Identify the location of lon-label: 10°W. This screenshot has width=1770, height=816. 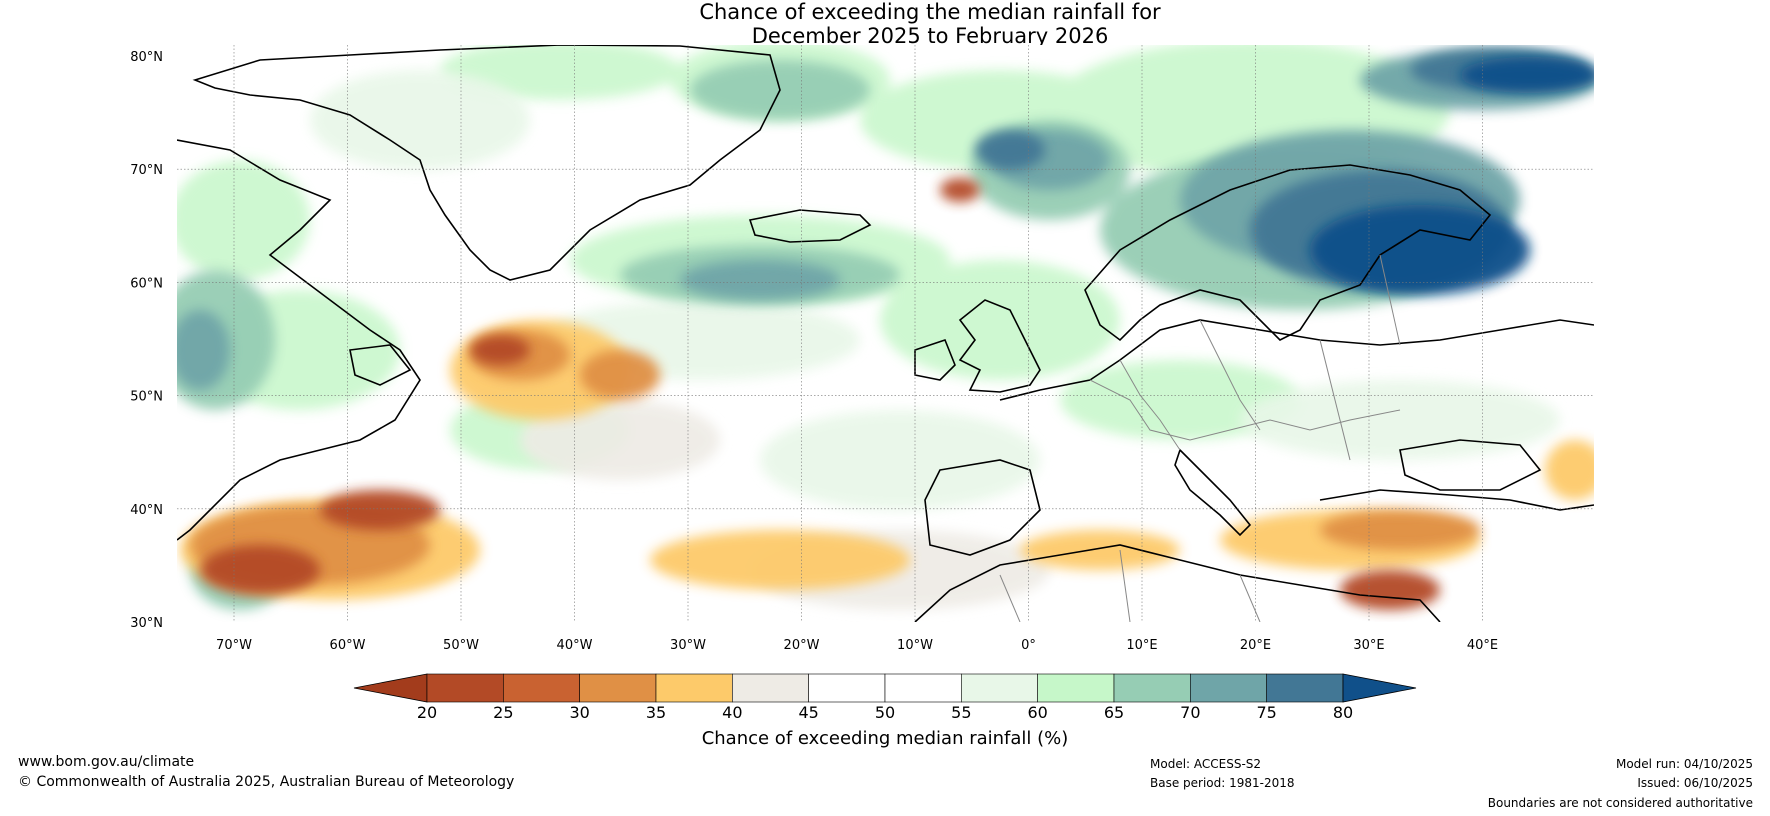
(915, 645).